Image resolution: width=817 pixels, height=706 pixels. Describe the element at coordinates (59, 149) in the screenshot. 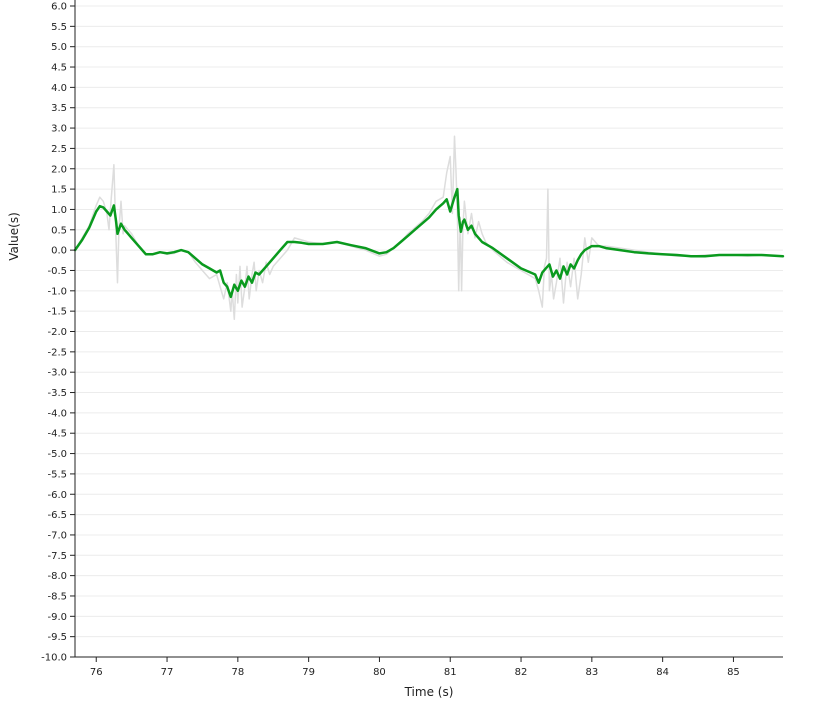

I see `y-tick-label: 2.5` at that location.